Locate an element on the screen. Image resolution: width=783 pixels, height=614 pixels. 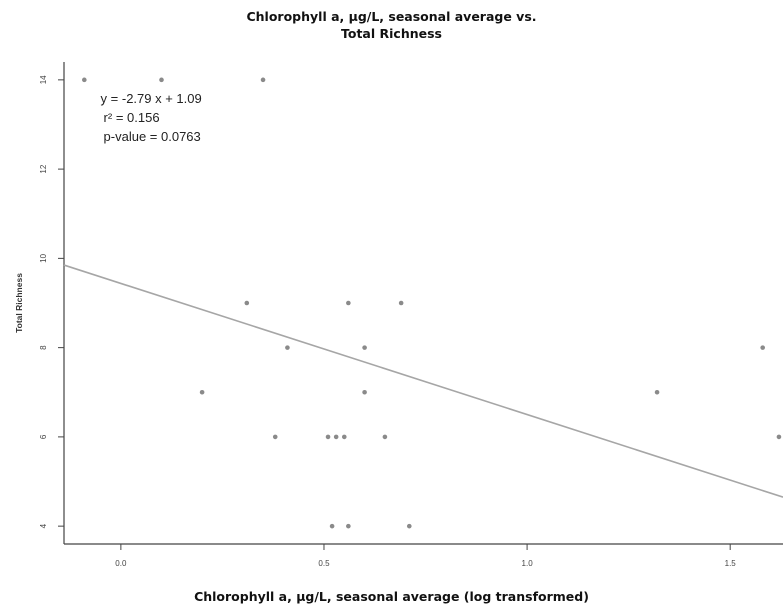
chart-title-line-2: Total Richness is located at coordinates (391, 33).